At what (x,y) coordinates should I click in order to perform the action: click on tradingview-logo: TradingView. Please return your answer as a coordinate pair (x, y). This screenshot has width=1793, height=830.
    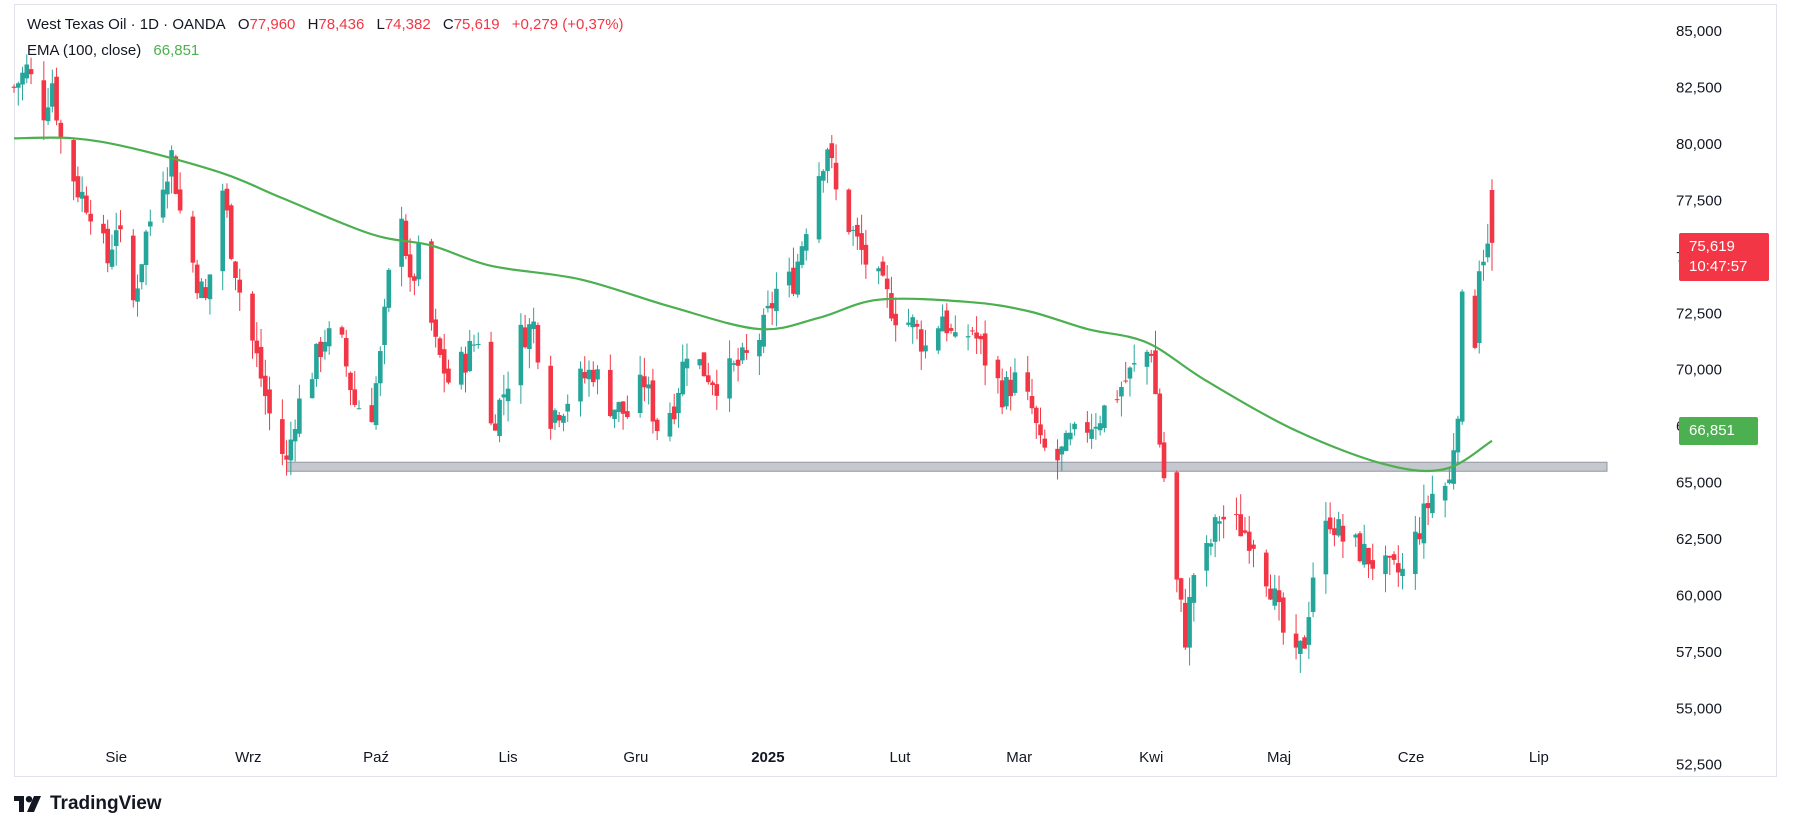
    Looking at the image, I should click on (88, 804).